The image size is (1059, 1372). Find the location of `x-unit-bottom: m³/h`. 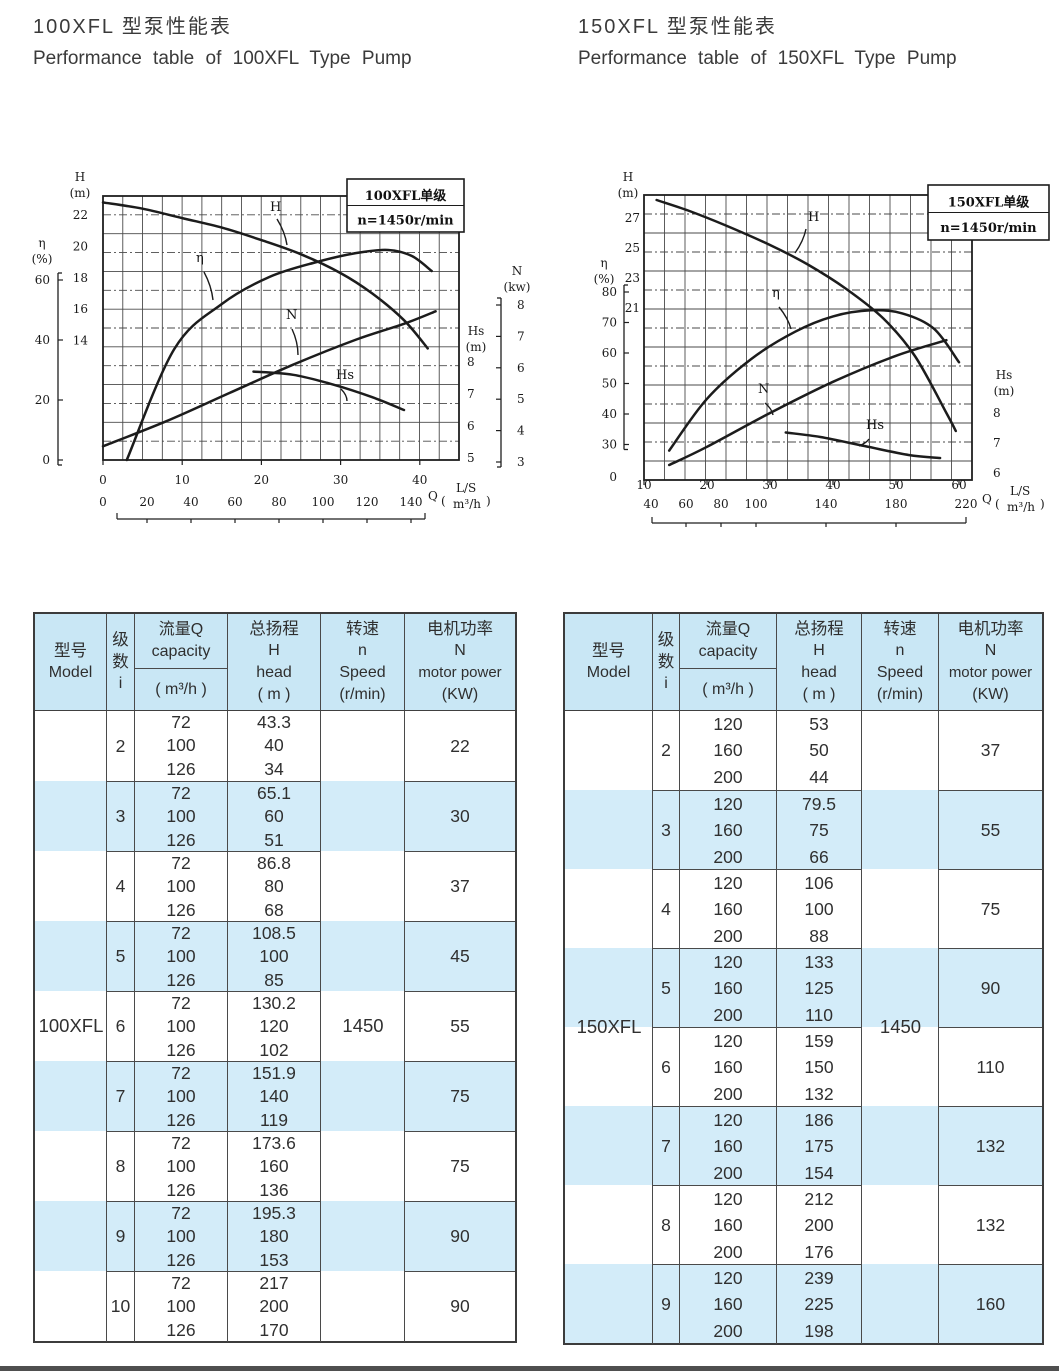

x-unit-bottom: m³/h is located at coordinates (467, 504).